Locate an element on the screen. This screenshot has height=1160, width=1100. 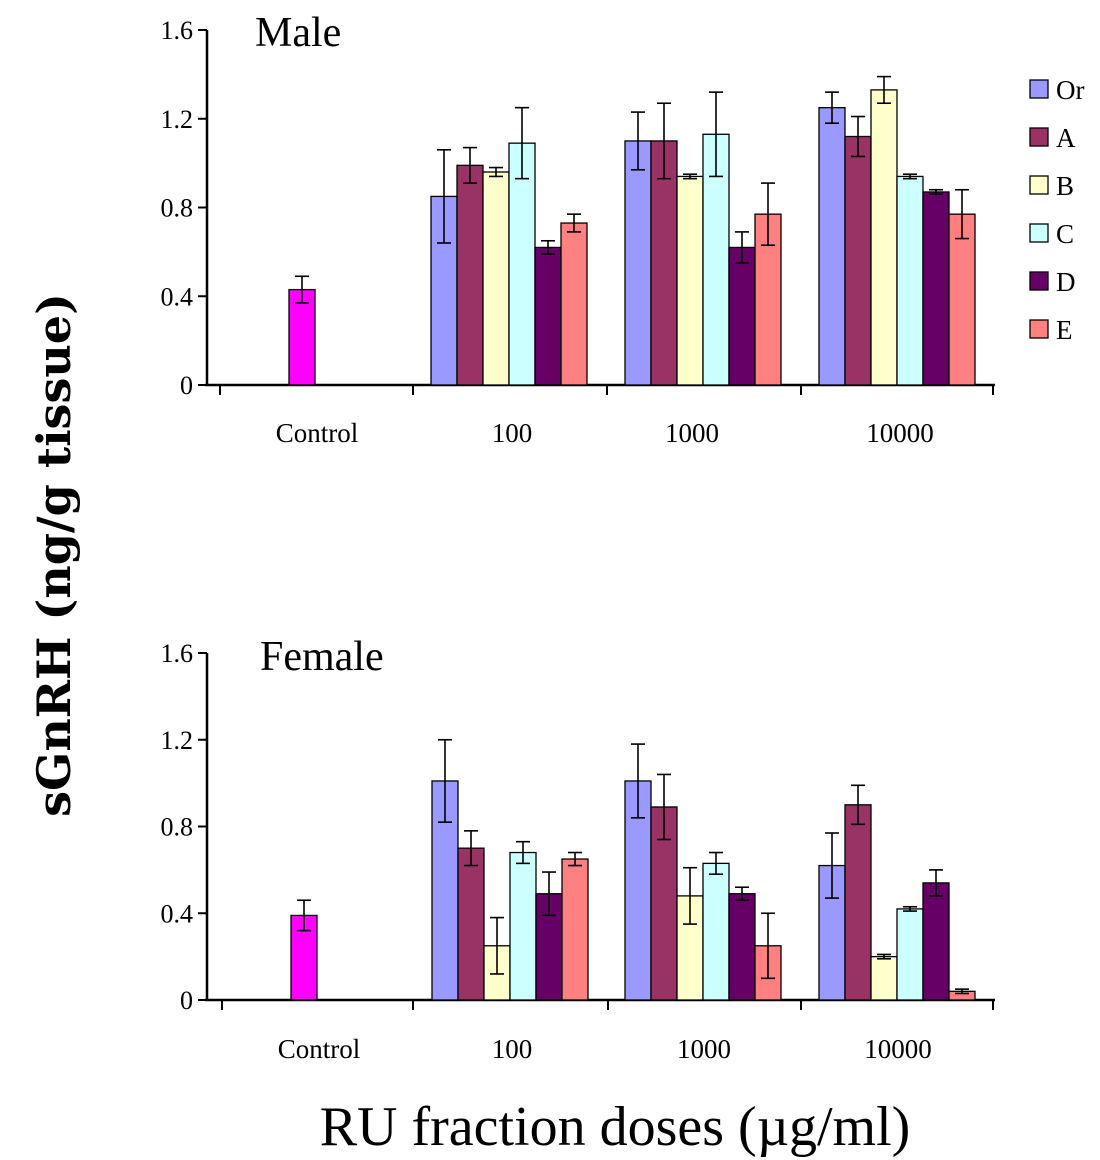
legend-swatch-or is located at coordinates (1039, 89).